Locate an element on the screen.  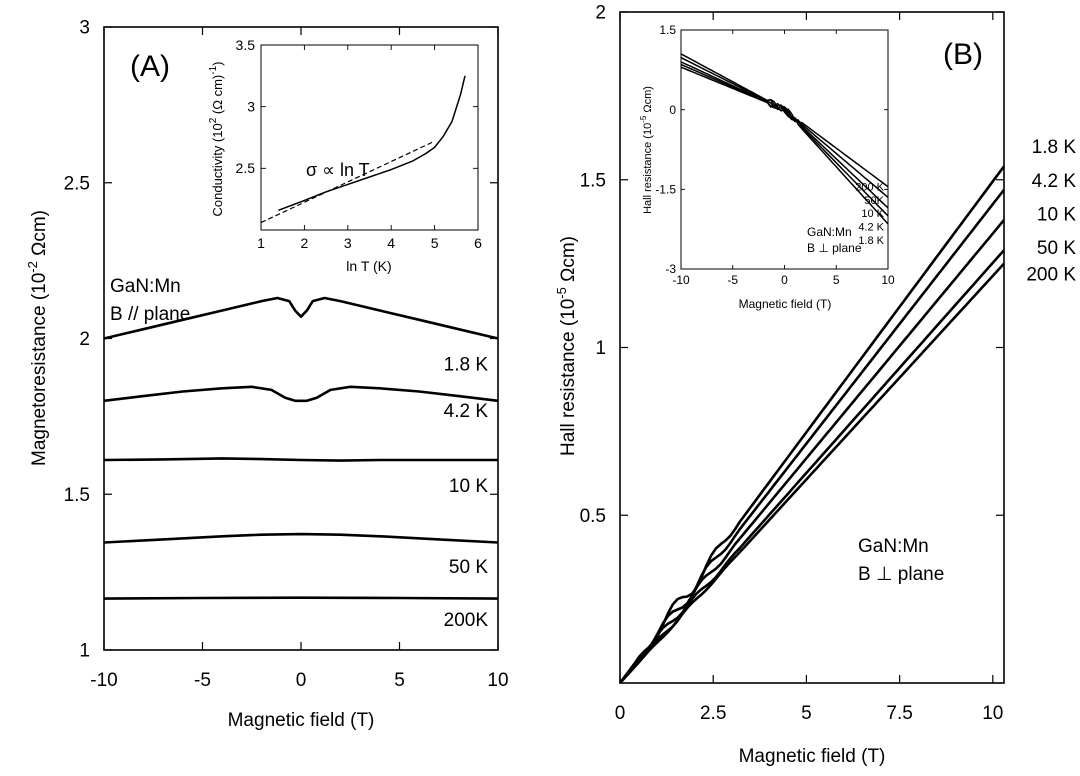
panel-a-x-tick-label: -10 is located at coordinates (103, 680).